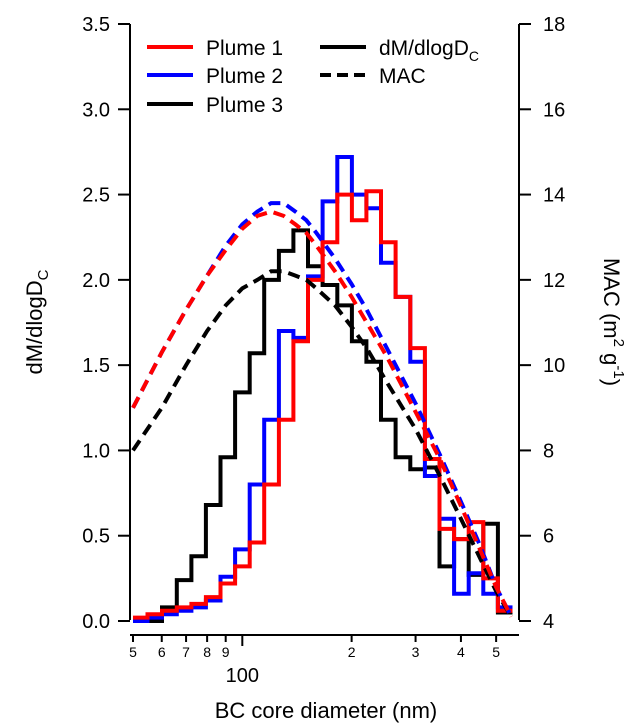  Describe the element at coordinates (402, 76) in the screenshot. I see `legend-label-mac: MAC` at that location.